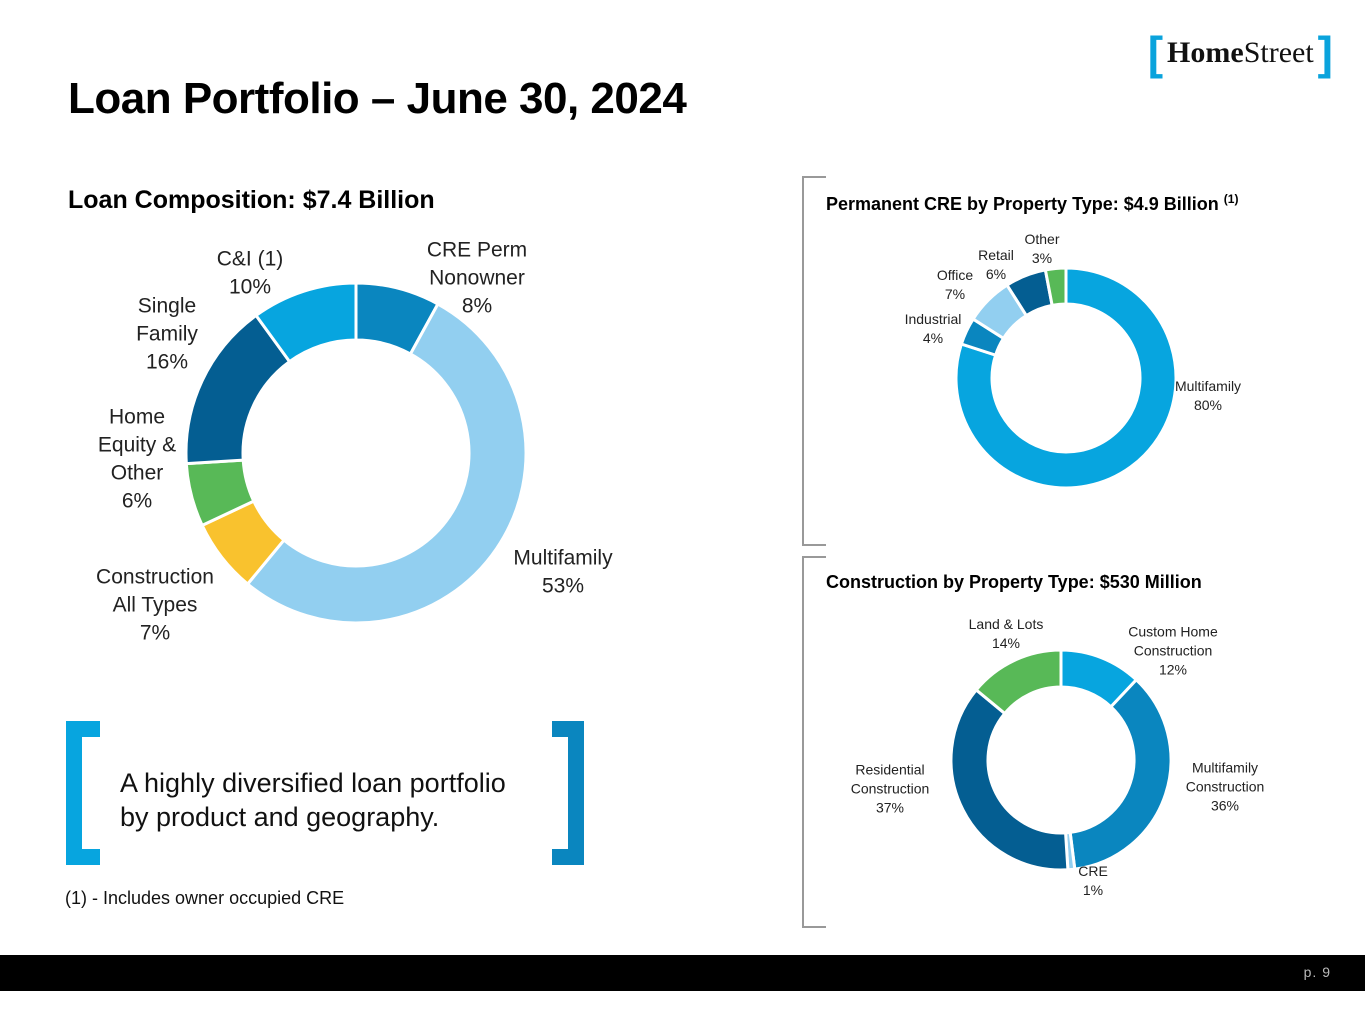 The height and width of the screenshot is (1024, 1365). What do you see at coordinates (1325, 53) in the screenshot?
I see `logo-close-bracket: ]` at bounding box center [1325, 53].